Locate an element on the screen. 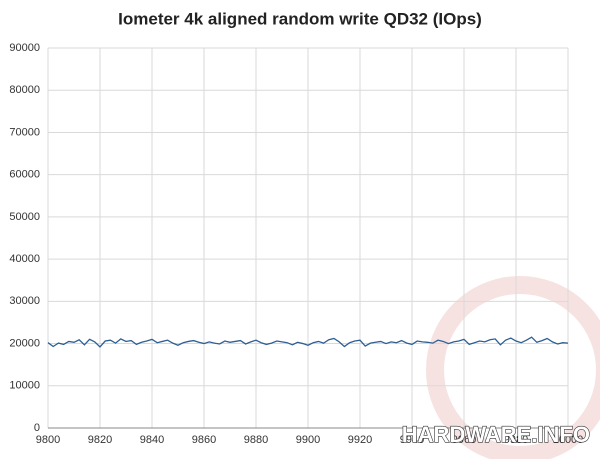  x-tick-label: 9860 is located at coordinates (204, 440).